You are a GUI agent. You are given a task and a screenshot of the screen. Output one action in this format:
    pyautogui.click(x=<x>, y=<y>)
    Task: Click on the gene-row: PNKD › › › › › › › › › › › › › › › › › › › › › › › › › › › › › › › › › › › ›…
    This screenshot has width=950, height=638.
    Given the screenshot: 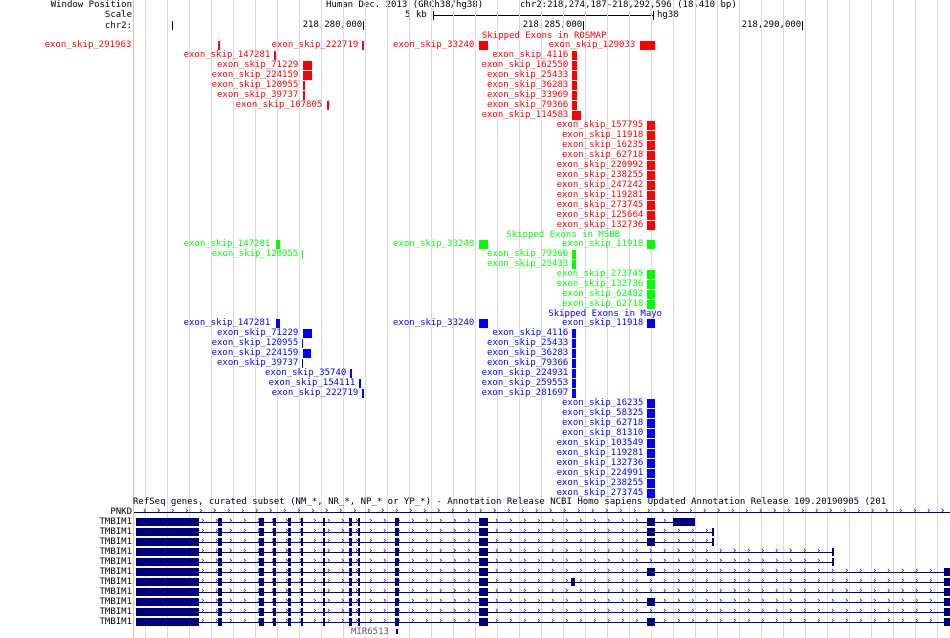 What is the action you would take?
    pyautogui.click(x=475, y=511)
    